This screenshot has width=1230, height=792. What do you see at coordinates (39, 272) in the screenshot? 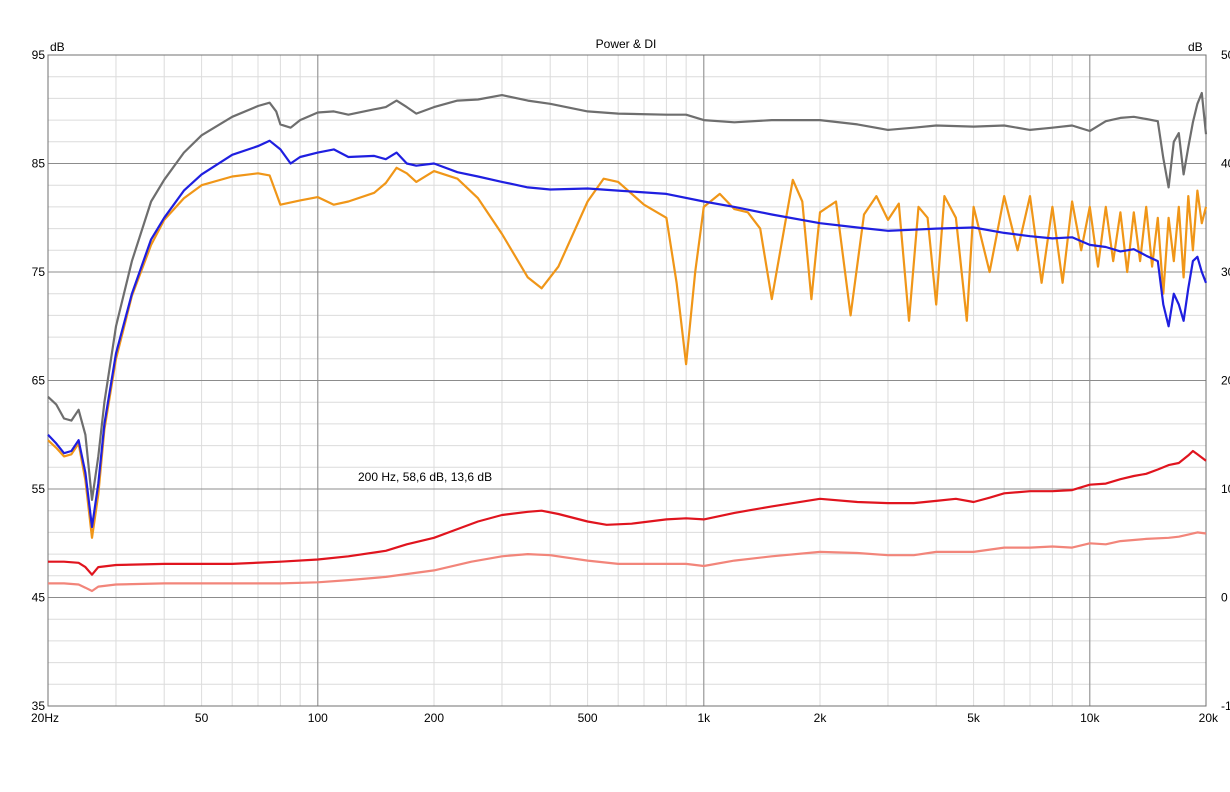
I see `y-left-tick-label: 75` at bounding box center [39, 272].